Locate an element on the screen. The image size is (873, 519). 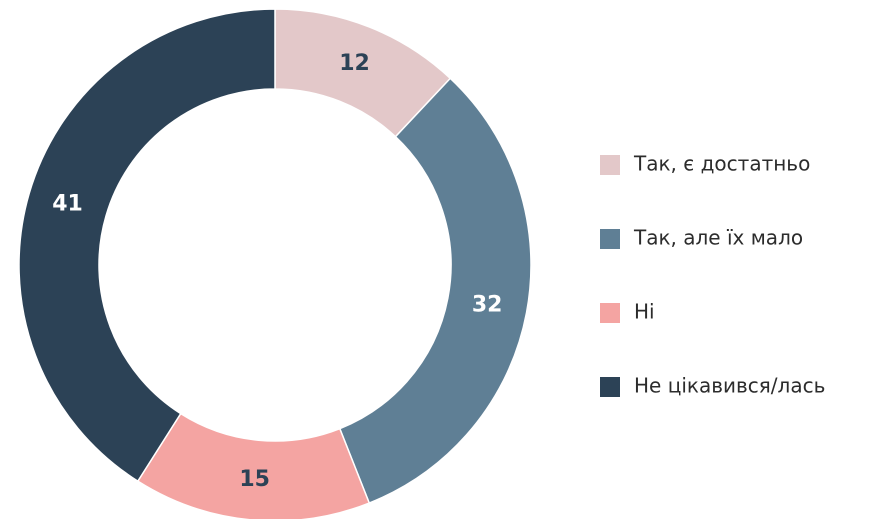
legend-label: Ні is located at coordinates (644, 312).